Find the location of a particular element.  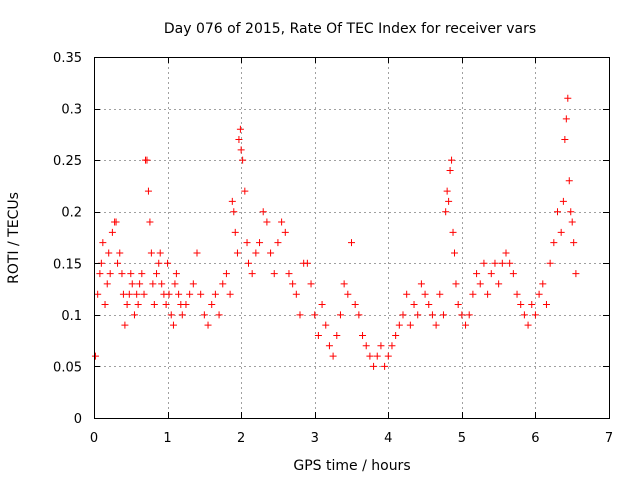

y-tick-label: 0.05 is located at coordinates (67, 367).